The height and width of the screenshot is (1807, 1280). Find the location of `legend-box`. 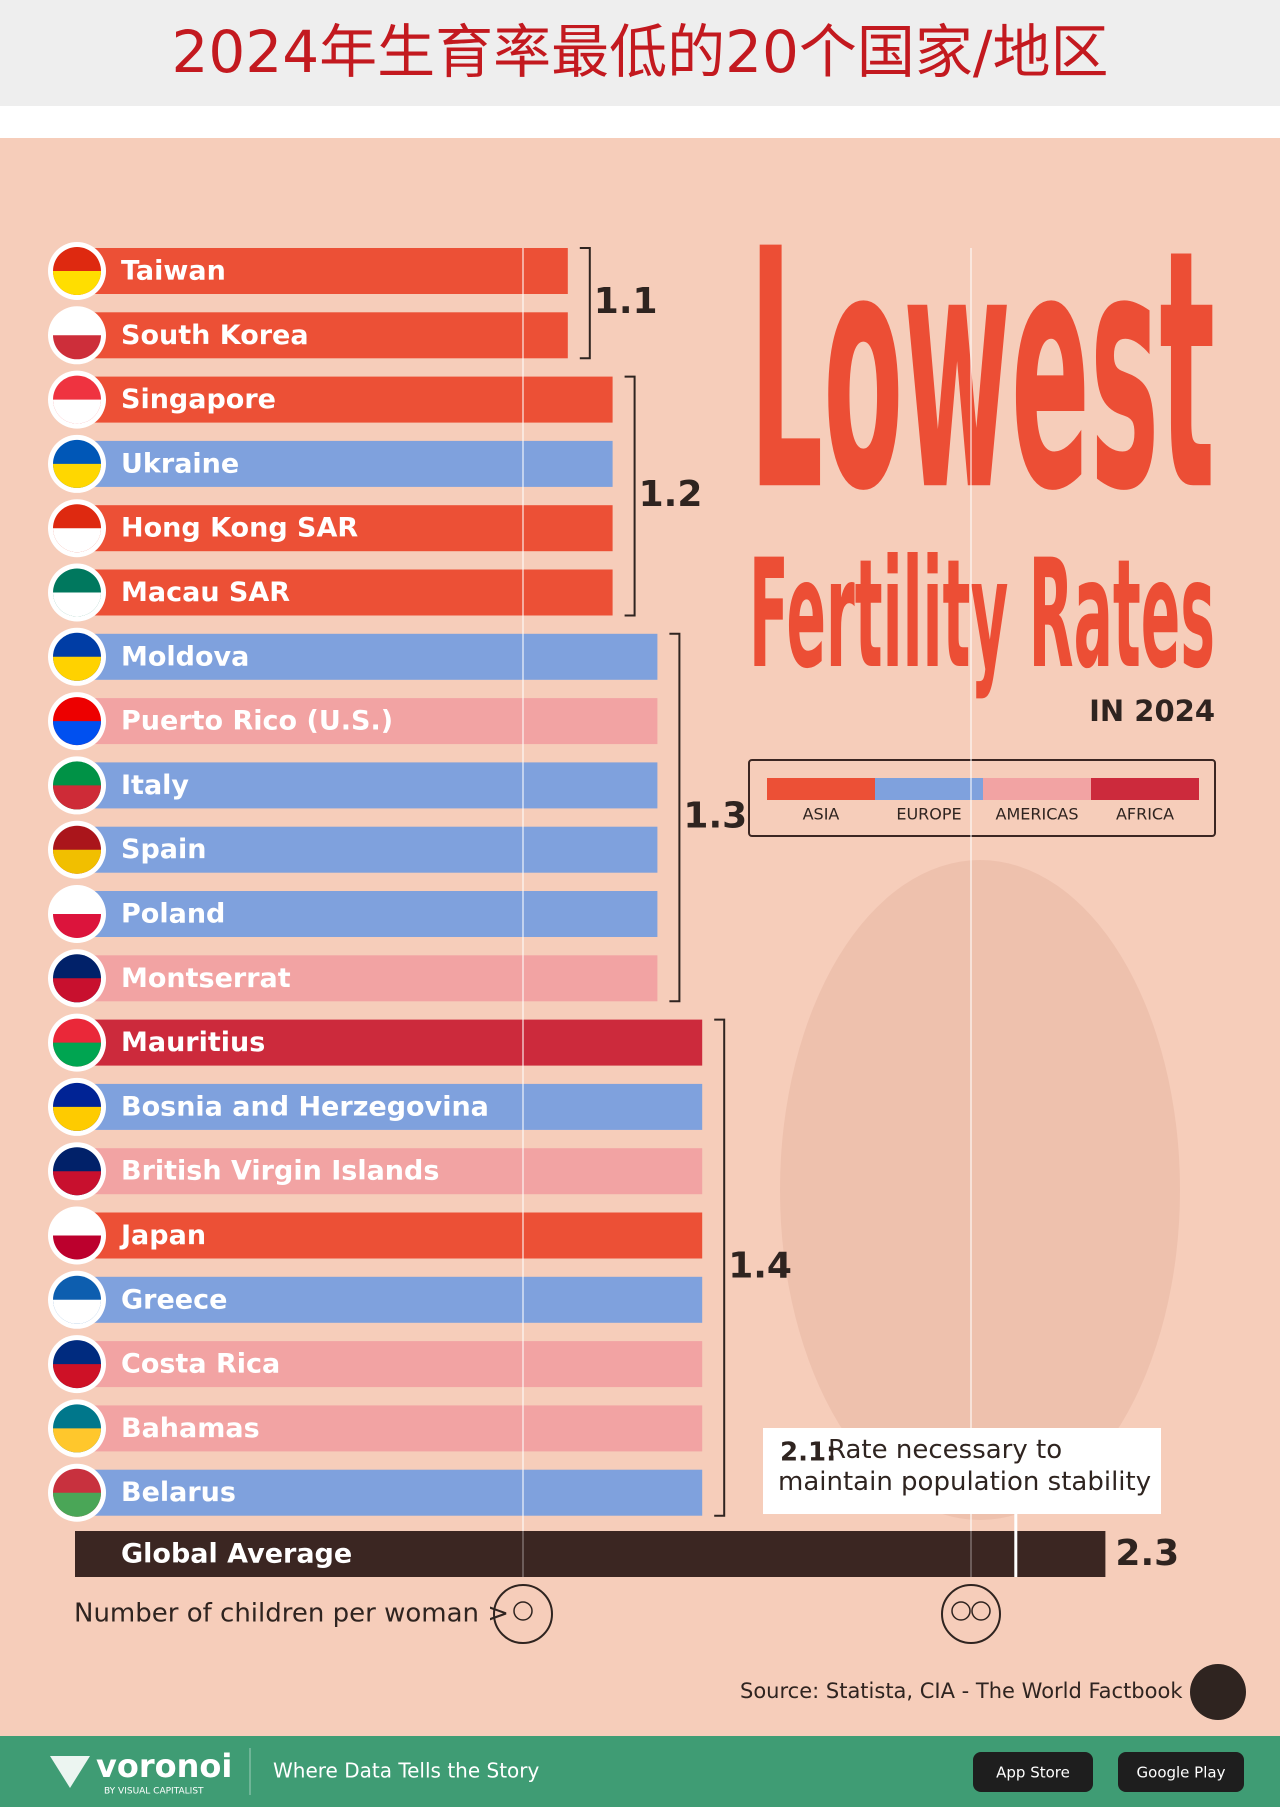

legend-box is located at coordinates (982, 798).